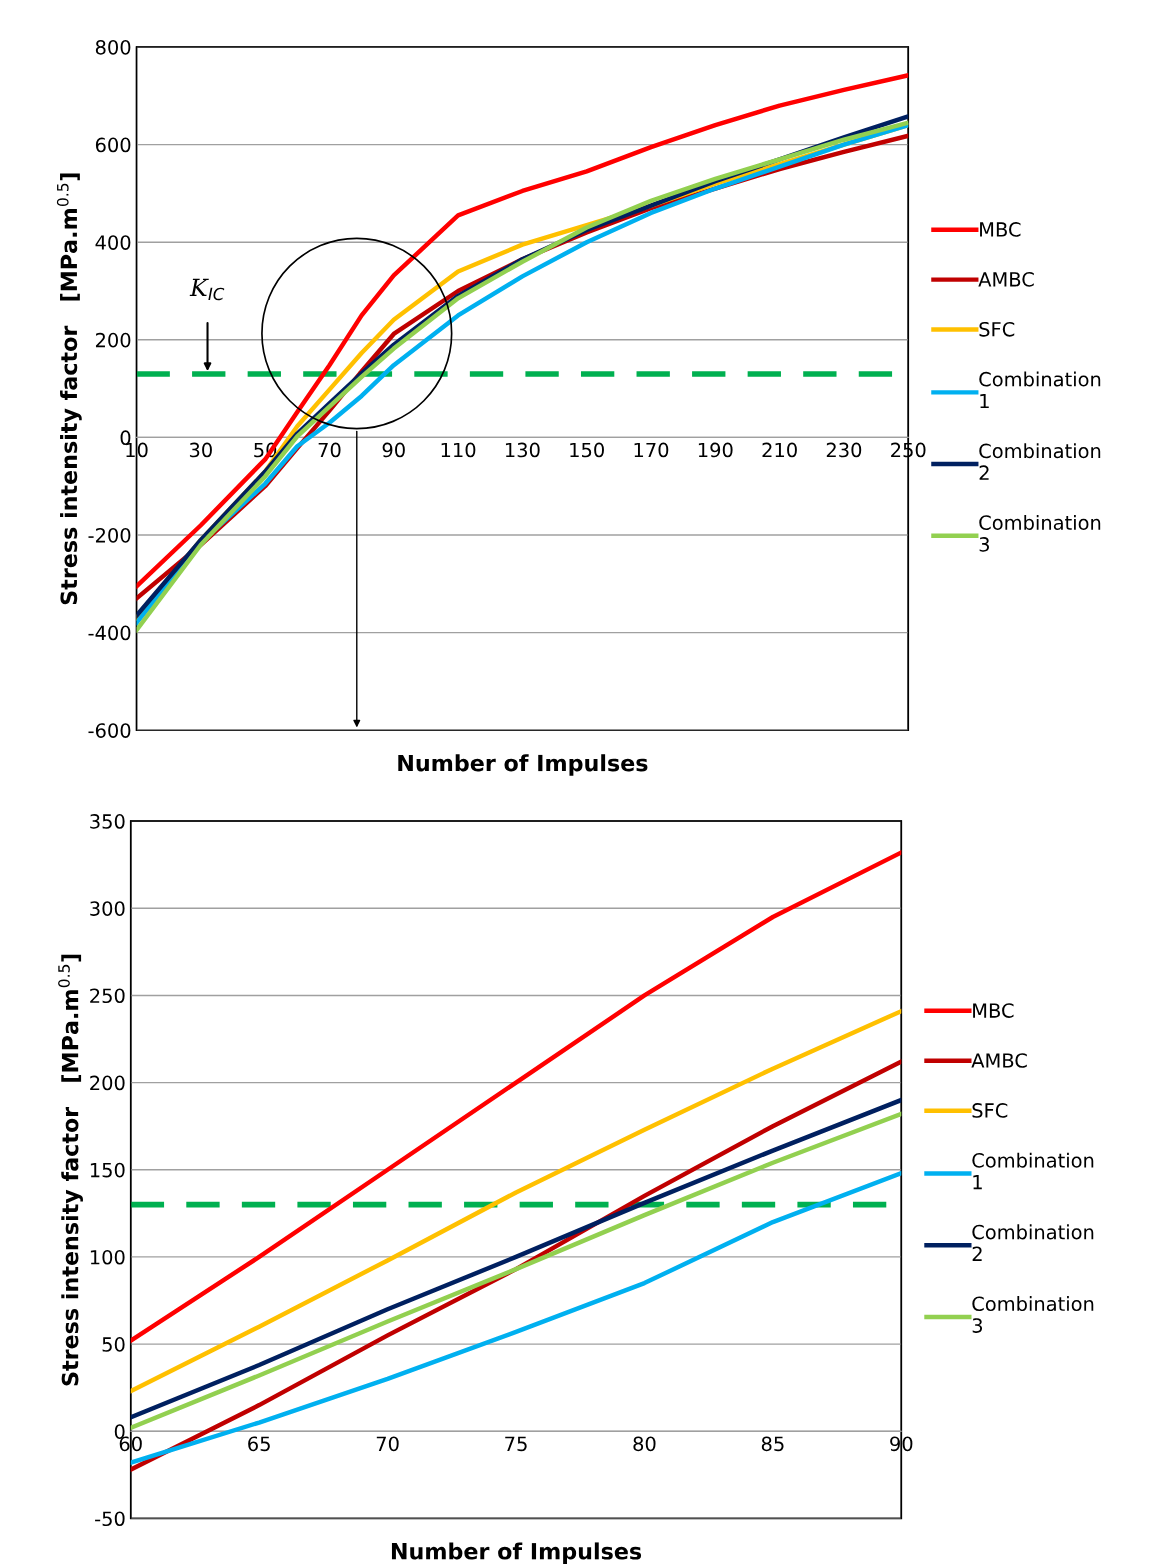 The height and width of the screenshot is (1567, 1157). Describe the element at coordinates (644, 1444) in the screenshot. I see `x-tick-label: 80` at that location.